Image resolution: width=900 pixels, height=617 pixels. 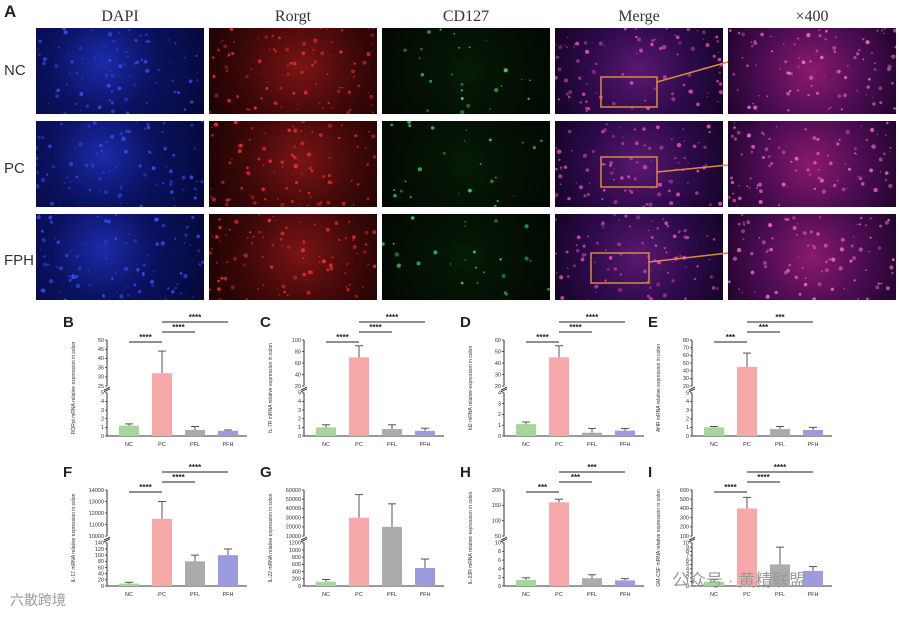 What do you see at coordinates (120, 16) in the screenshot?
I see `column-header-dapi: DAPI` at bounding box center [120, 16].